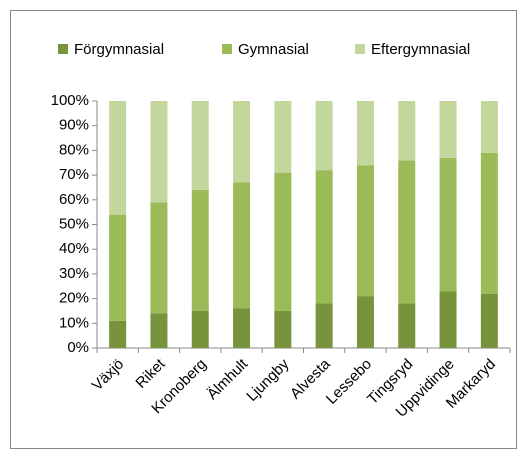  Describe the element at coordinates (74, 223) in the screenshot. I see `y-tick-label: 50%` at that location.